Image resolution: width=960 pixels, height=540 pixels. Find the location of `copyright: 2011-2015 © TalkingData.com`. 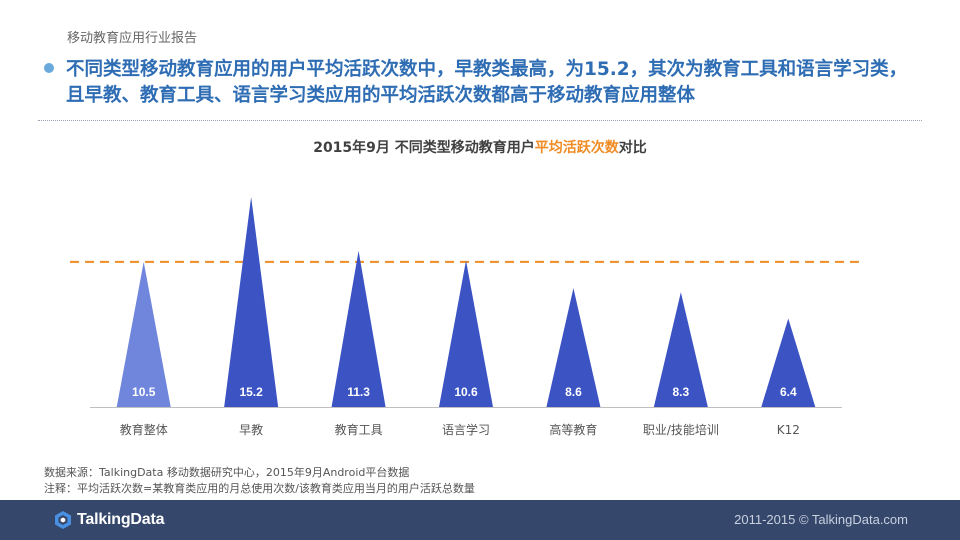

copyright: 2011-2015 © TalkingData.com is located at coordinates (821, 519).